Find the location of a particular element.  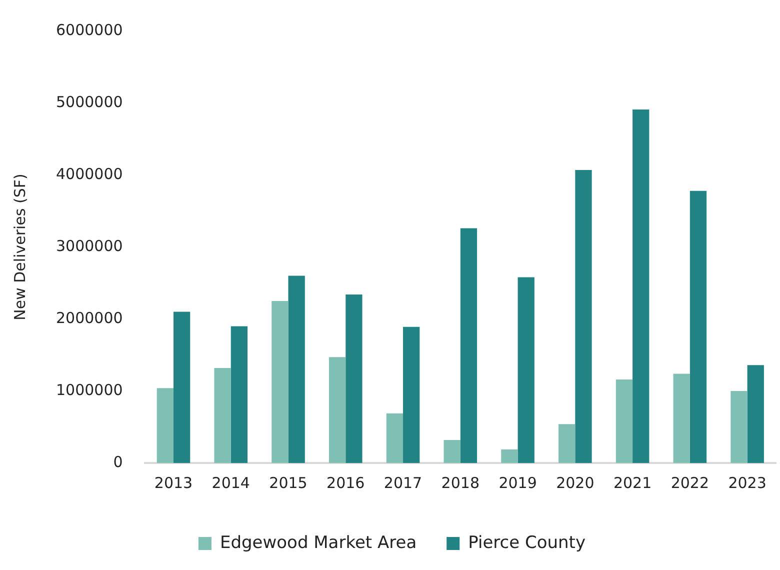

y-tick-label: 2000000 is located at coordinates (89, 317).